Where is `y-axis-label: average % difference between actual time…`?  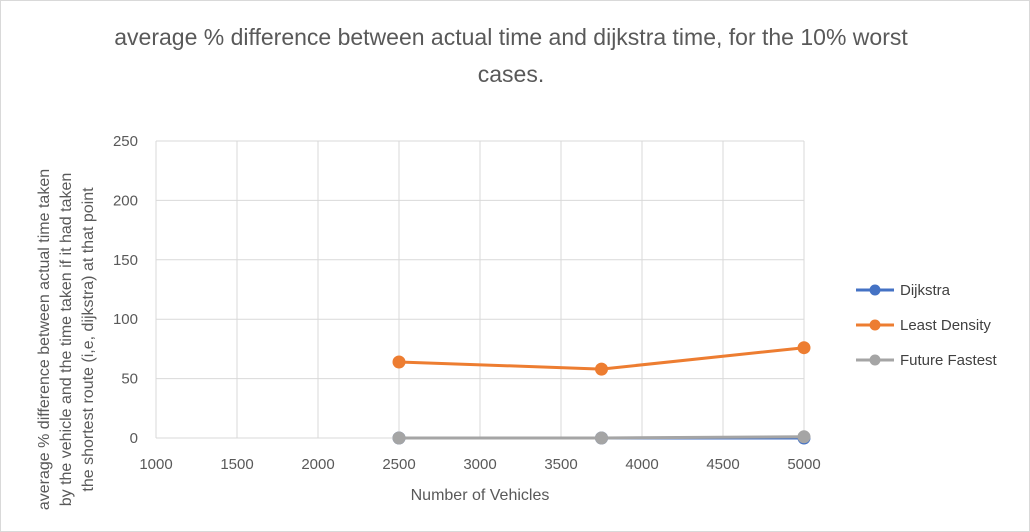 y-axis-label: average % difference between actual time… is located at coordinates (66, 339).